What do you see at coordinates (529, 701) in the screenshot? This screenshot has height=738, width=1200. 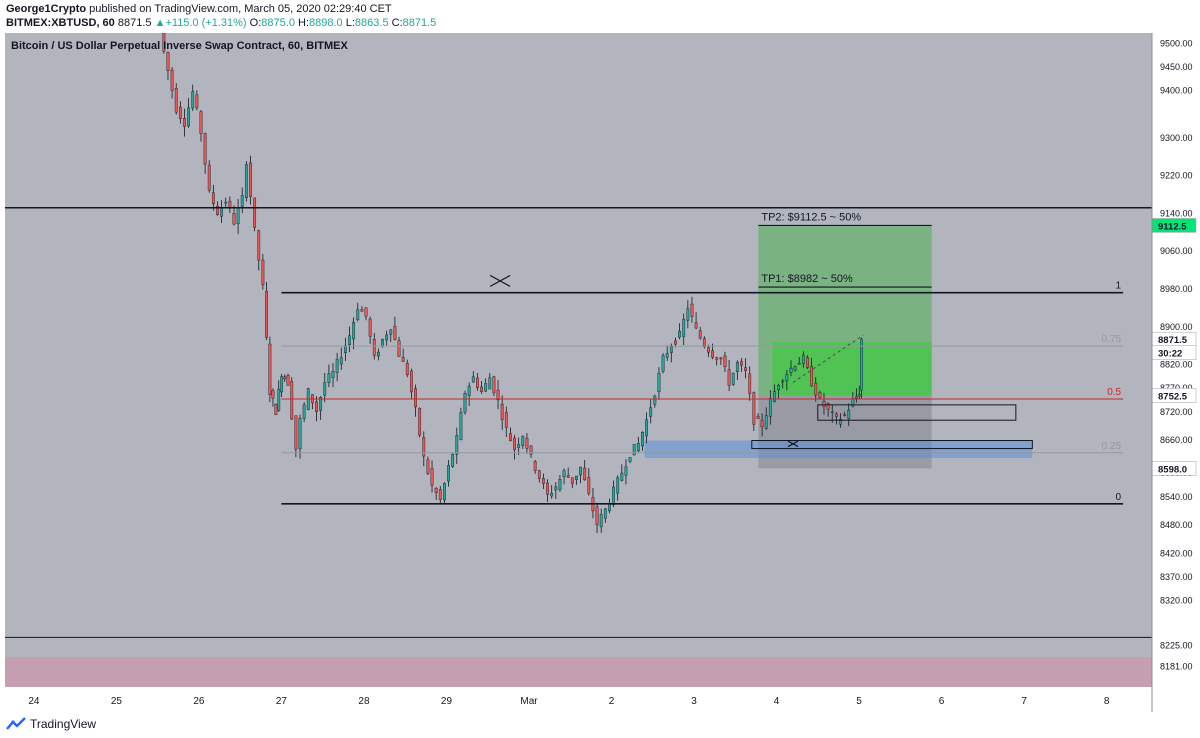 I see `time-tick-label: Mar` at bounding box center [529, 701].